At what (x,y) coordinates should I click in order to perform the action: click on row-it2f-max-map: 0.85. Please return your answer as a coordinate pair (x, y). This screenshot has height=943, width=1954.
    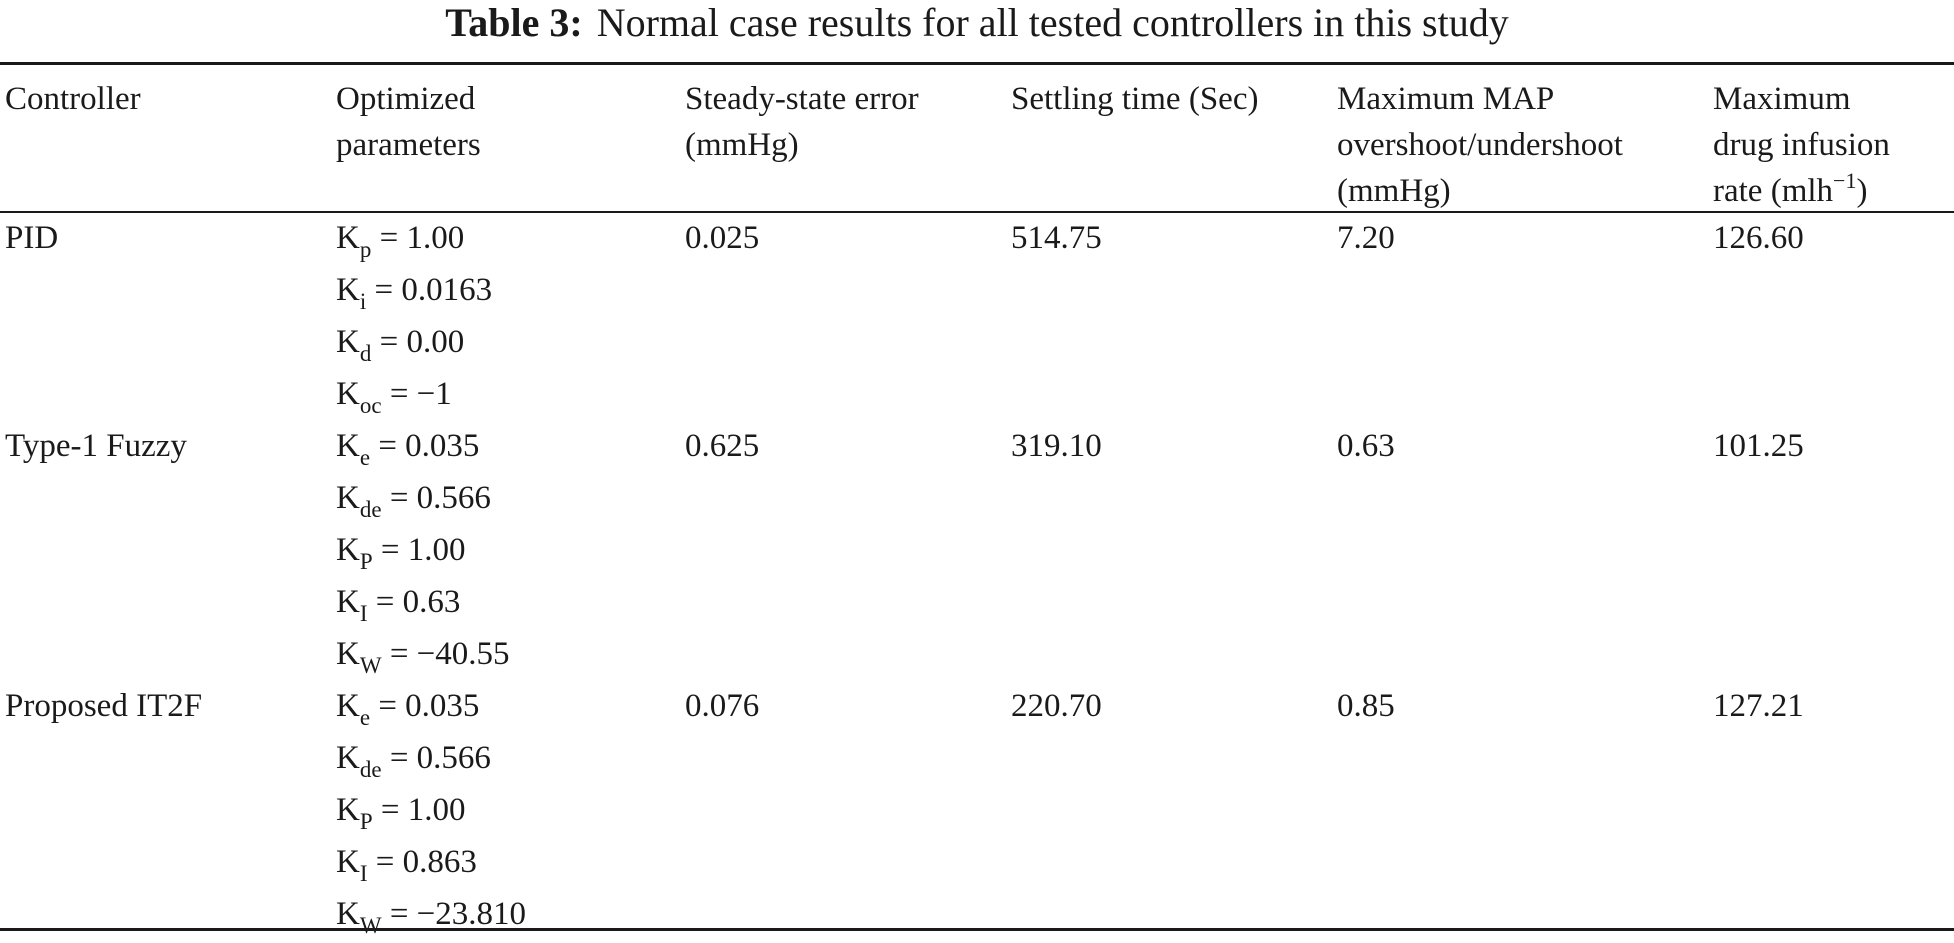
    Looking at the image, I should click on (1366, 706).